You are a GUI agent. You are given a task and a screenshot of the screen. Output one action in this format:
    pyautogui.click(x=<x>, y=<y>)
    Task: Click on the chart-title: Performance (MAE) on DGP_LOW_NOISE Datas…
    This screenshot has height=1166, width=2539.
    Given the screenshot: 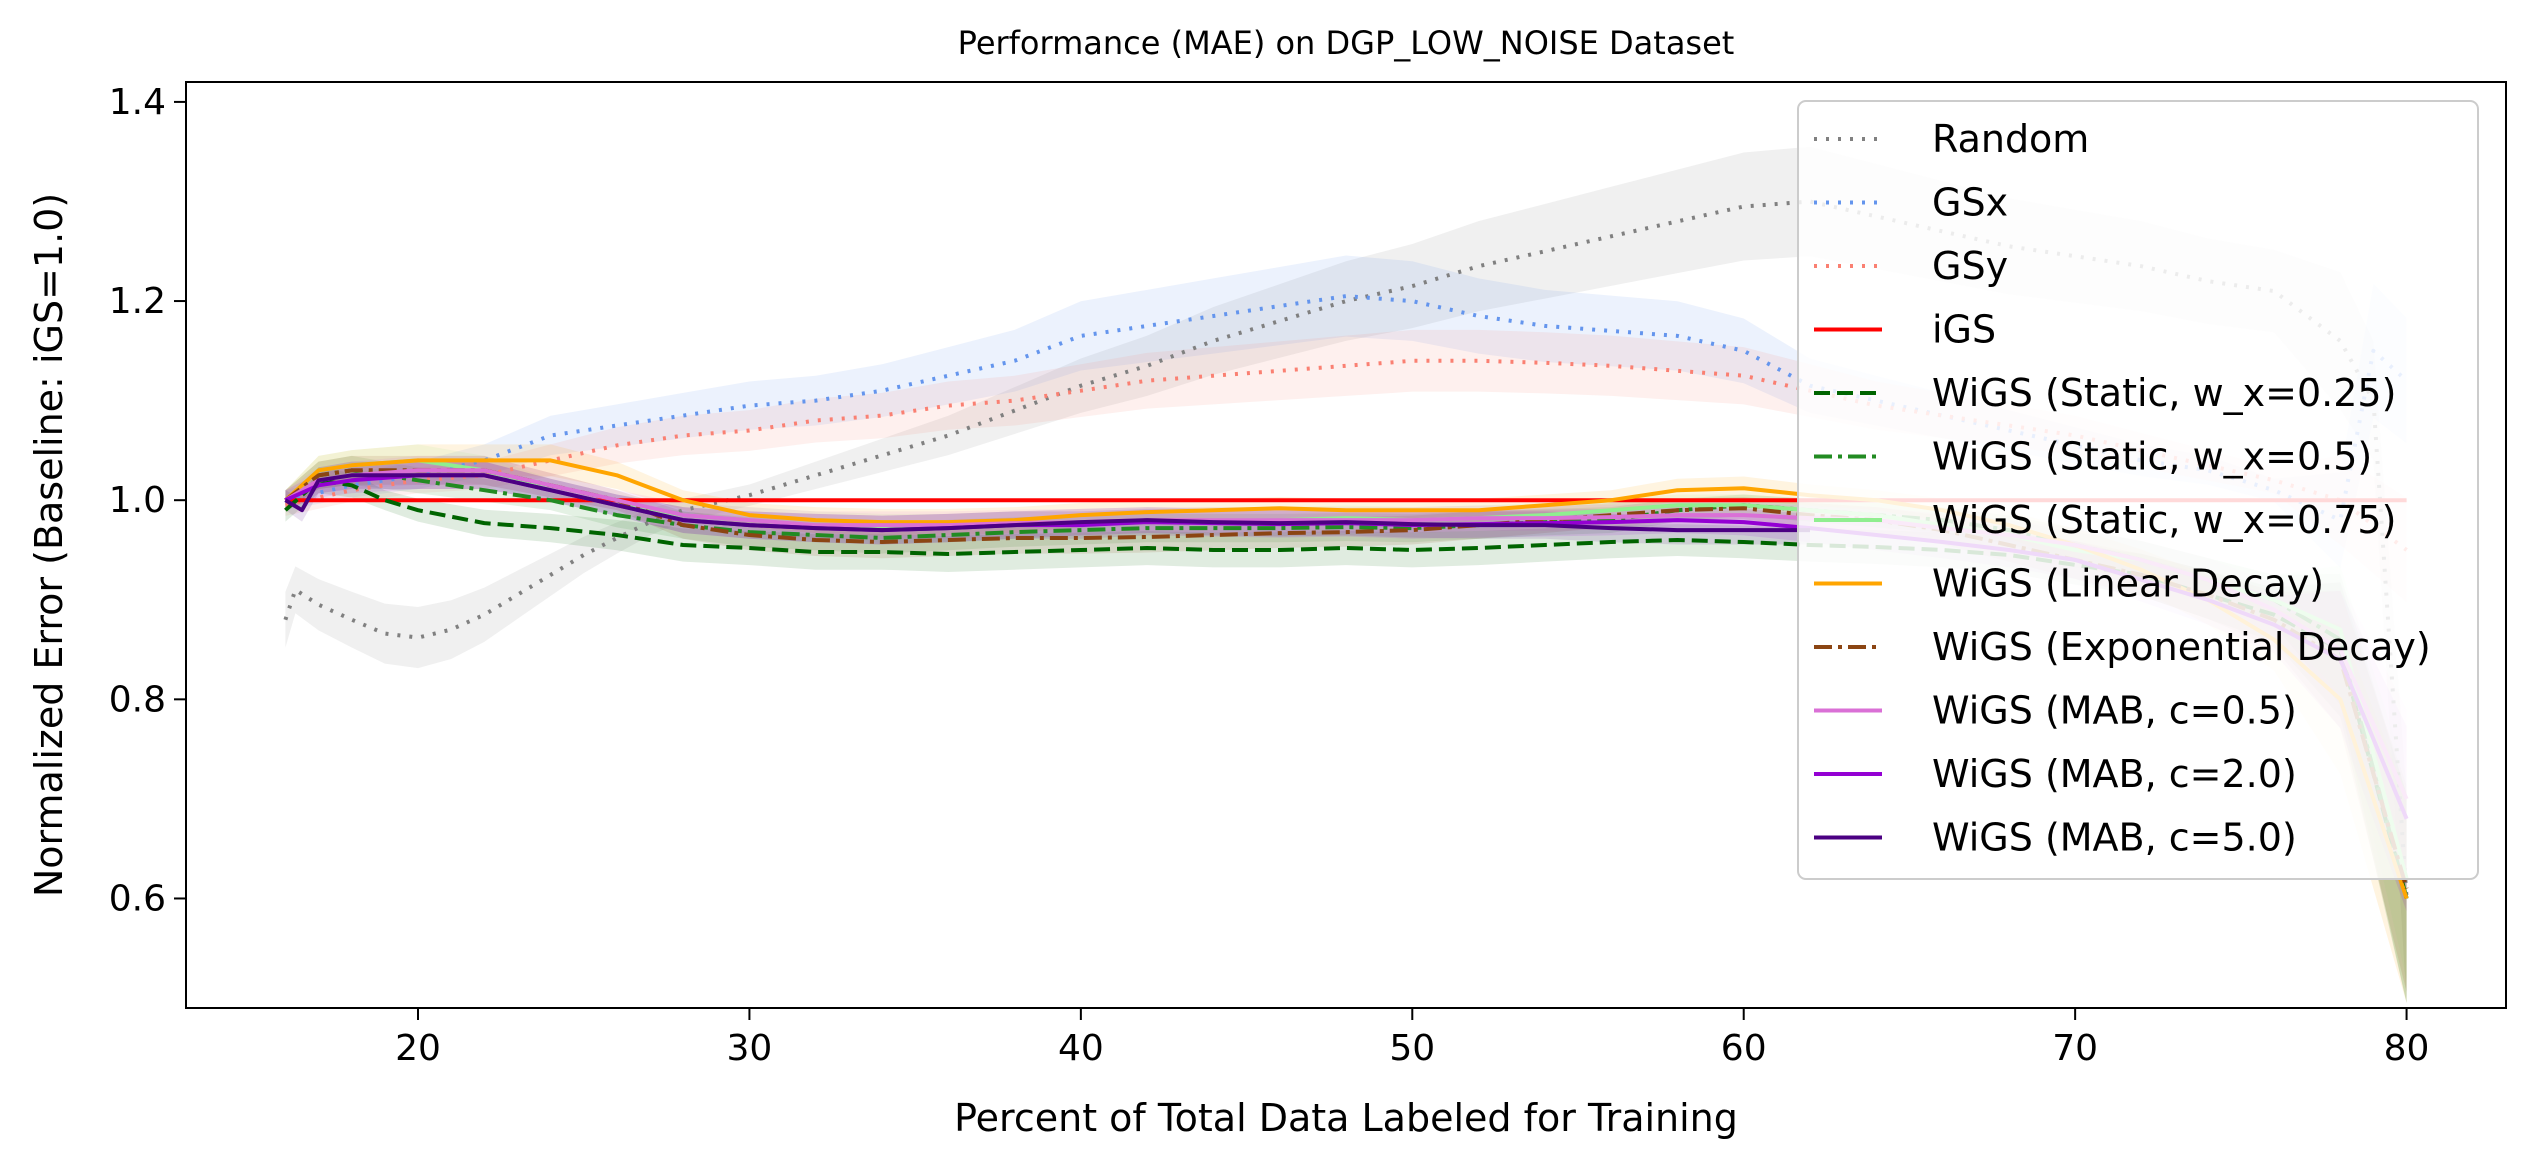 What is the action you would take?
    pyautogui.click(x=1346, y=43)
    